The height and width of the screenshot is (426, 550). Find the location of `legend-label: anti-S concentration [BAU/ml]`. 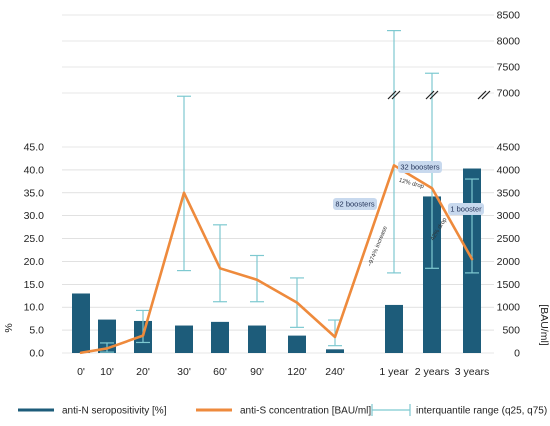

legend-label: anti-S concentration [BAU/ml] is located at coordinates (305, 411).